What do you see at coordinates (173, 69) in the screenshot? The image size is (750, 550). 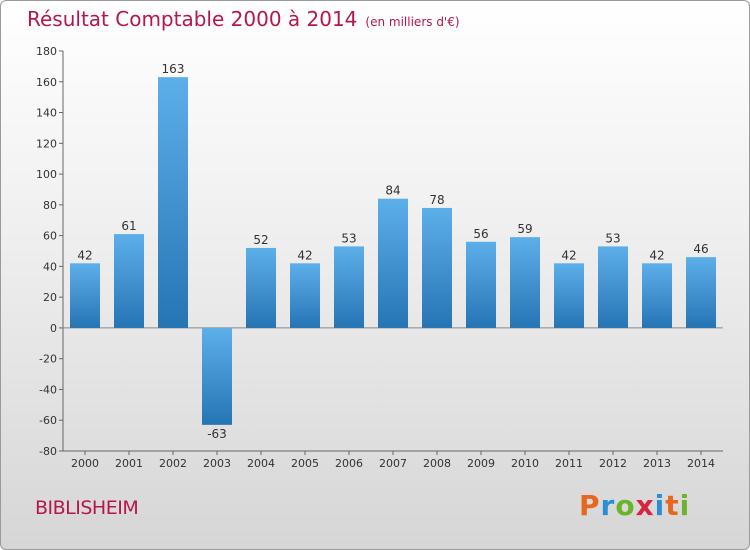 I see `data-label: 163` at bounding box center [173, 69].